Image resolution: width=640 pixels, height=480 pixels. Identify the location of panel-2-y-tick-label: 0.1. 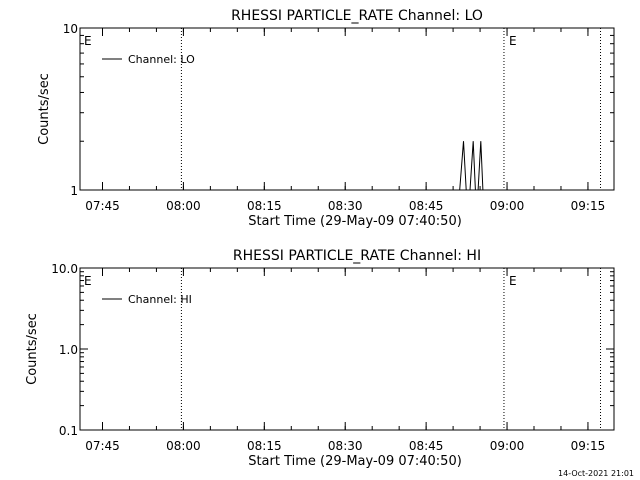
(68, 431).